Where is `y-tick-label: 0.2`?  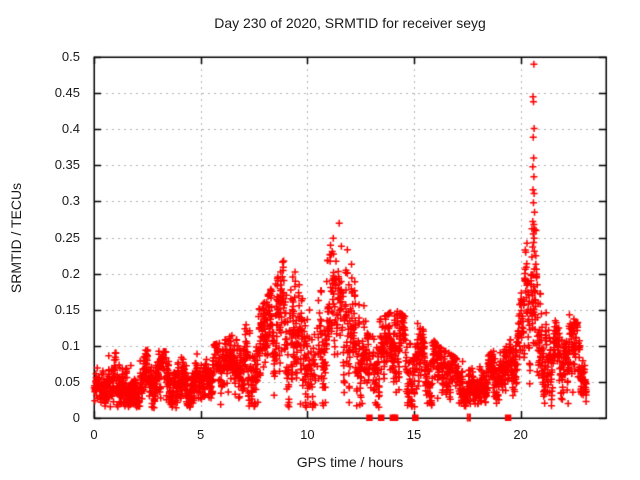 y-tick-label: 0.2 is located at coordinates (70, 273).